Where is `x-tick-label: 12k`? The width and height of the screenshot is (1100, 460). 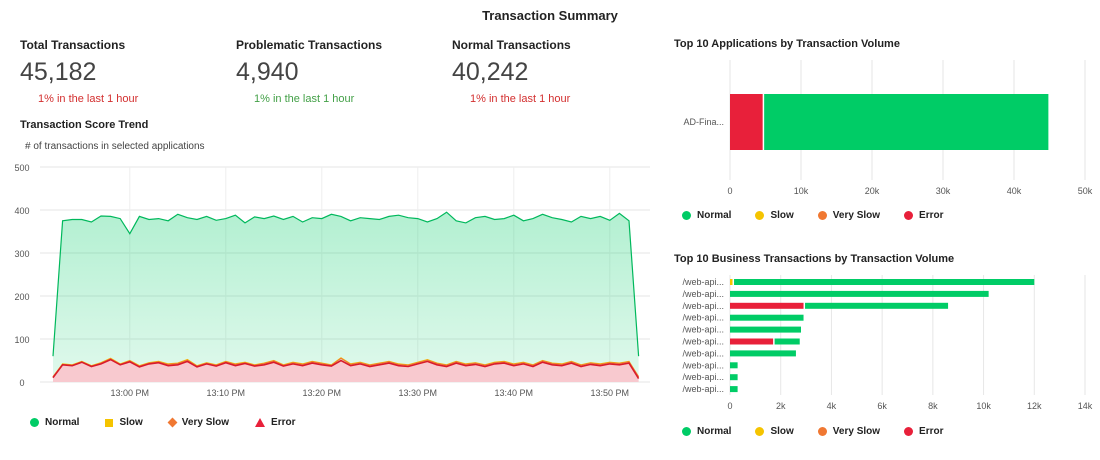 x-tick-label: 12k is located at coordinates (1034, 406).